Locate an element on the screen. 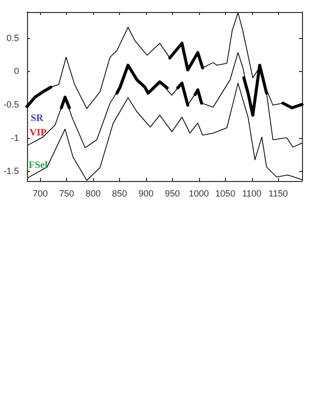  y-tick-label: 0 is located at coordinates (16, 71).